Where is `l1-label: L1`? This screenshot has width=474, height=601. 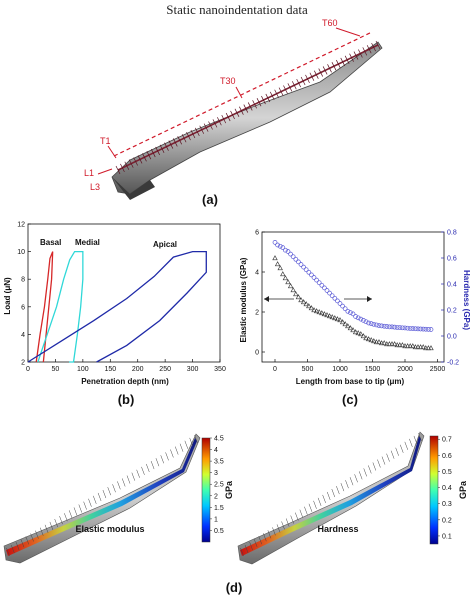 l1-label: L1 is located at coordinates (89, 173).